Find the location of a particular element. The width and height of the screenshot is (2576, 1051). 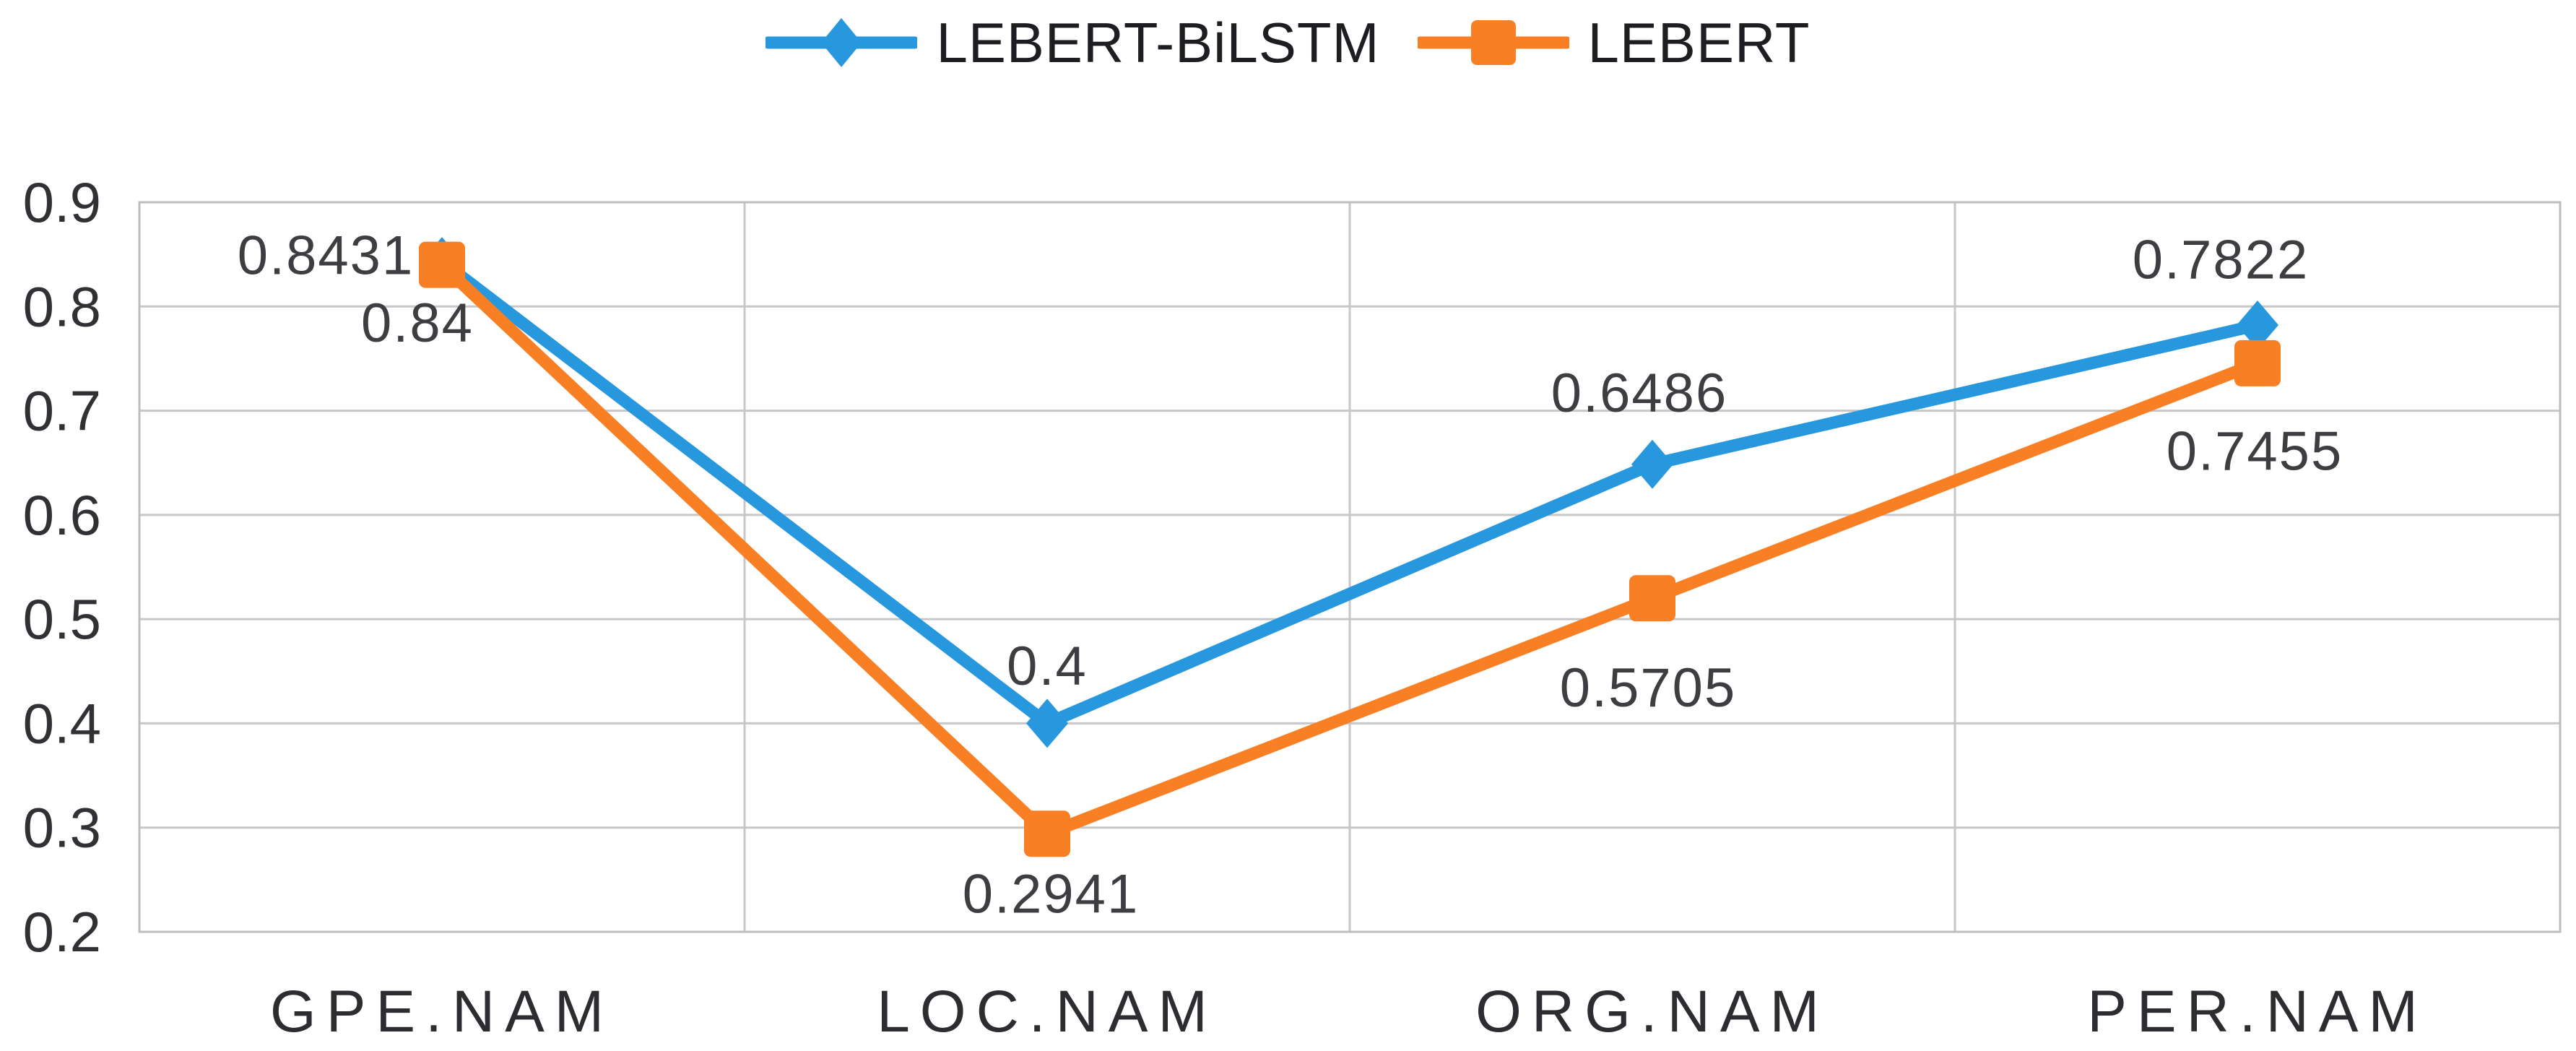

data-label: 0.6486 is located at coordinates (1639, 394).